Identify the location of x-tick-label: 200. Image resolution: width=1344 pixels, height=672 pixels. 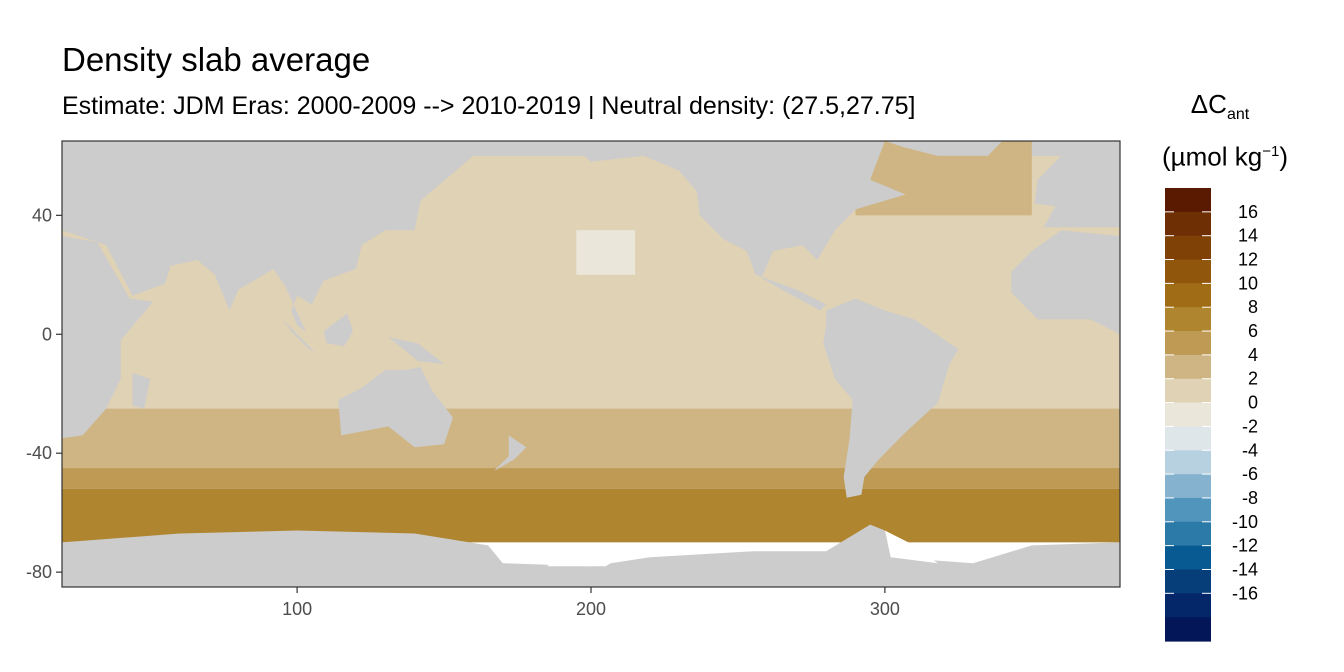
(591, 609).